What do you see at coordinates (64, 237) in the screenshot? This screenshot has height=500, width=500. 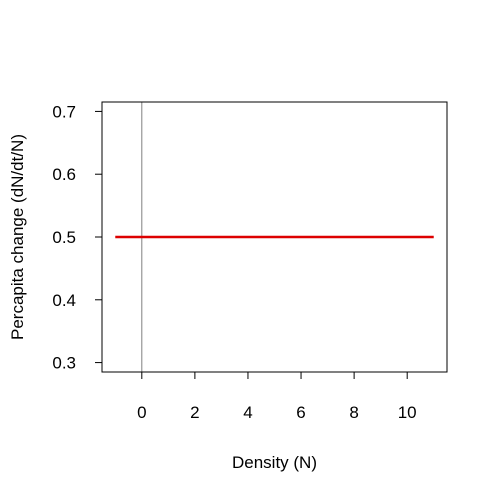 I see `y-tick-label: 0.5` at bounding box center [64, 237].